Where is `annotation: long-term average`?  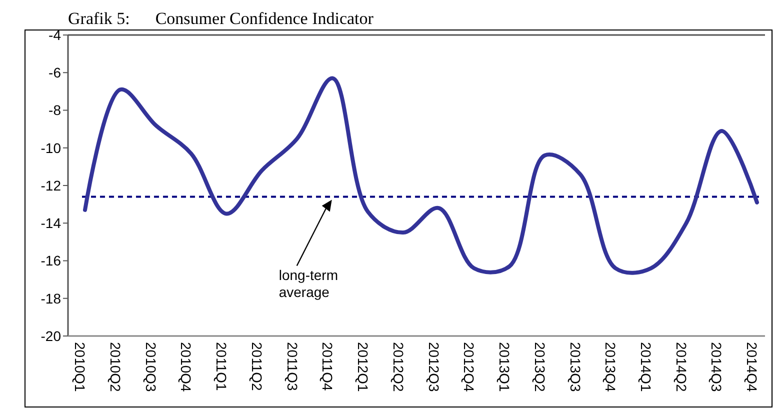
annotation: long-term average is located at coordinates (308, 283).